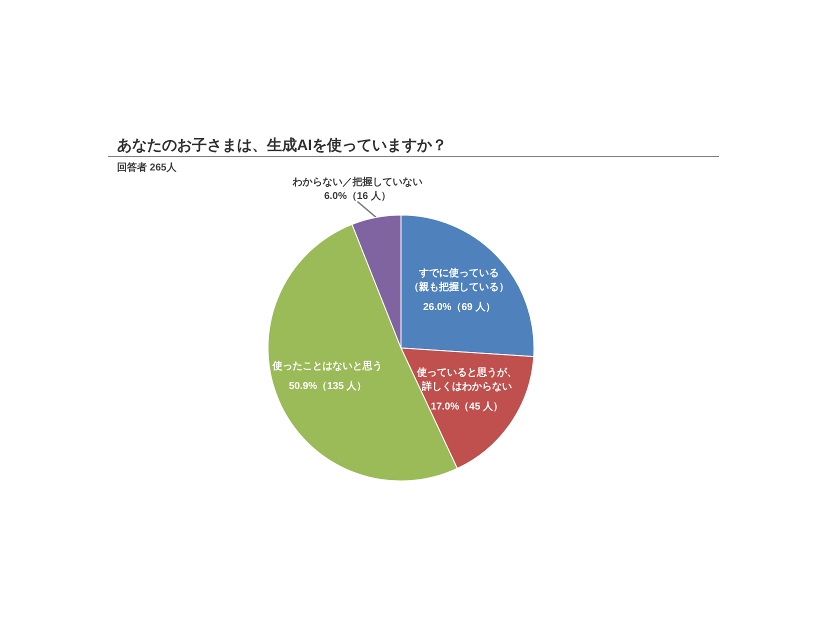 Image resolution: width=826 pixels, height=620 pixels. Describe the element at coordinates (282, 145) in the screenshot. I see `chart-title: あなたのお子さまは、生成AIを使っていますか？` at that location.